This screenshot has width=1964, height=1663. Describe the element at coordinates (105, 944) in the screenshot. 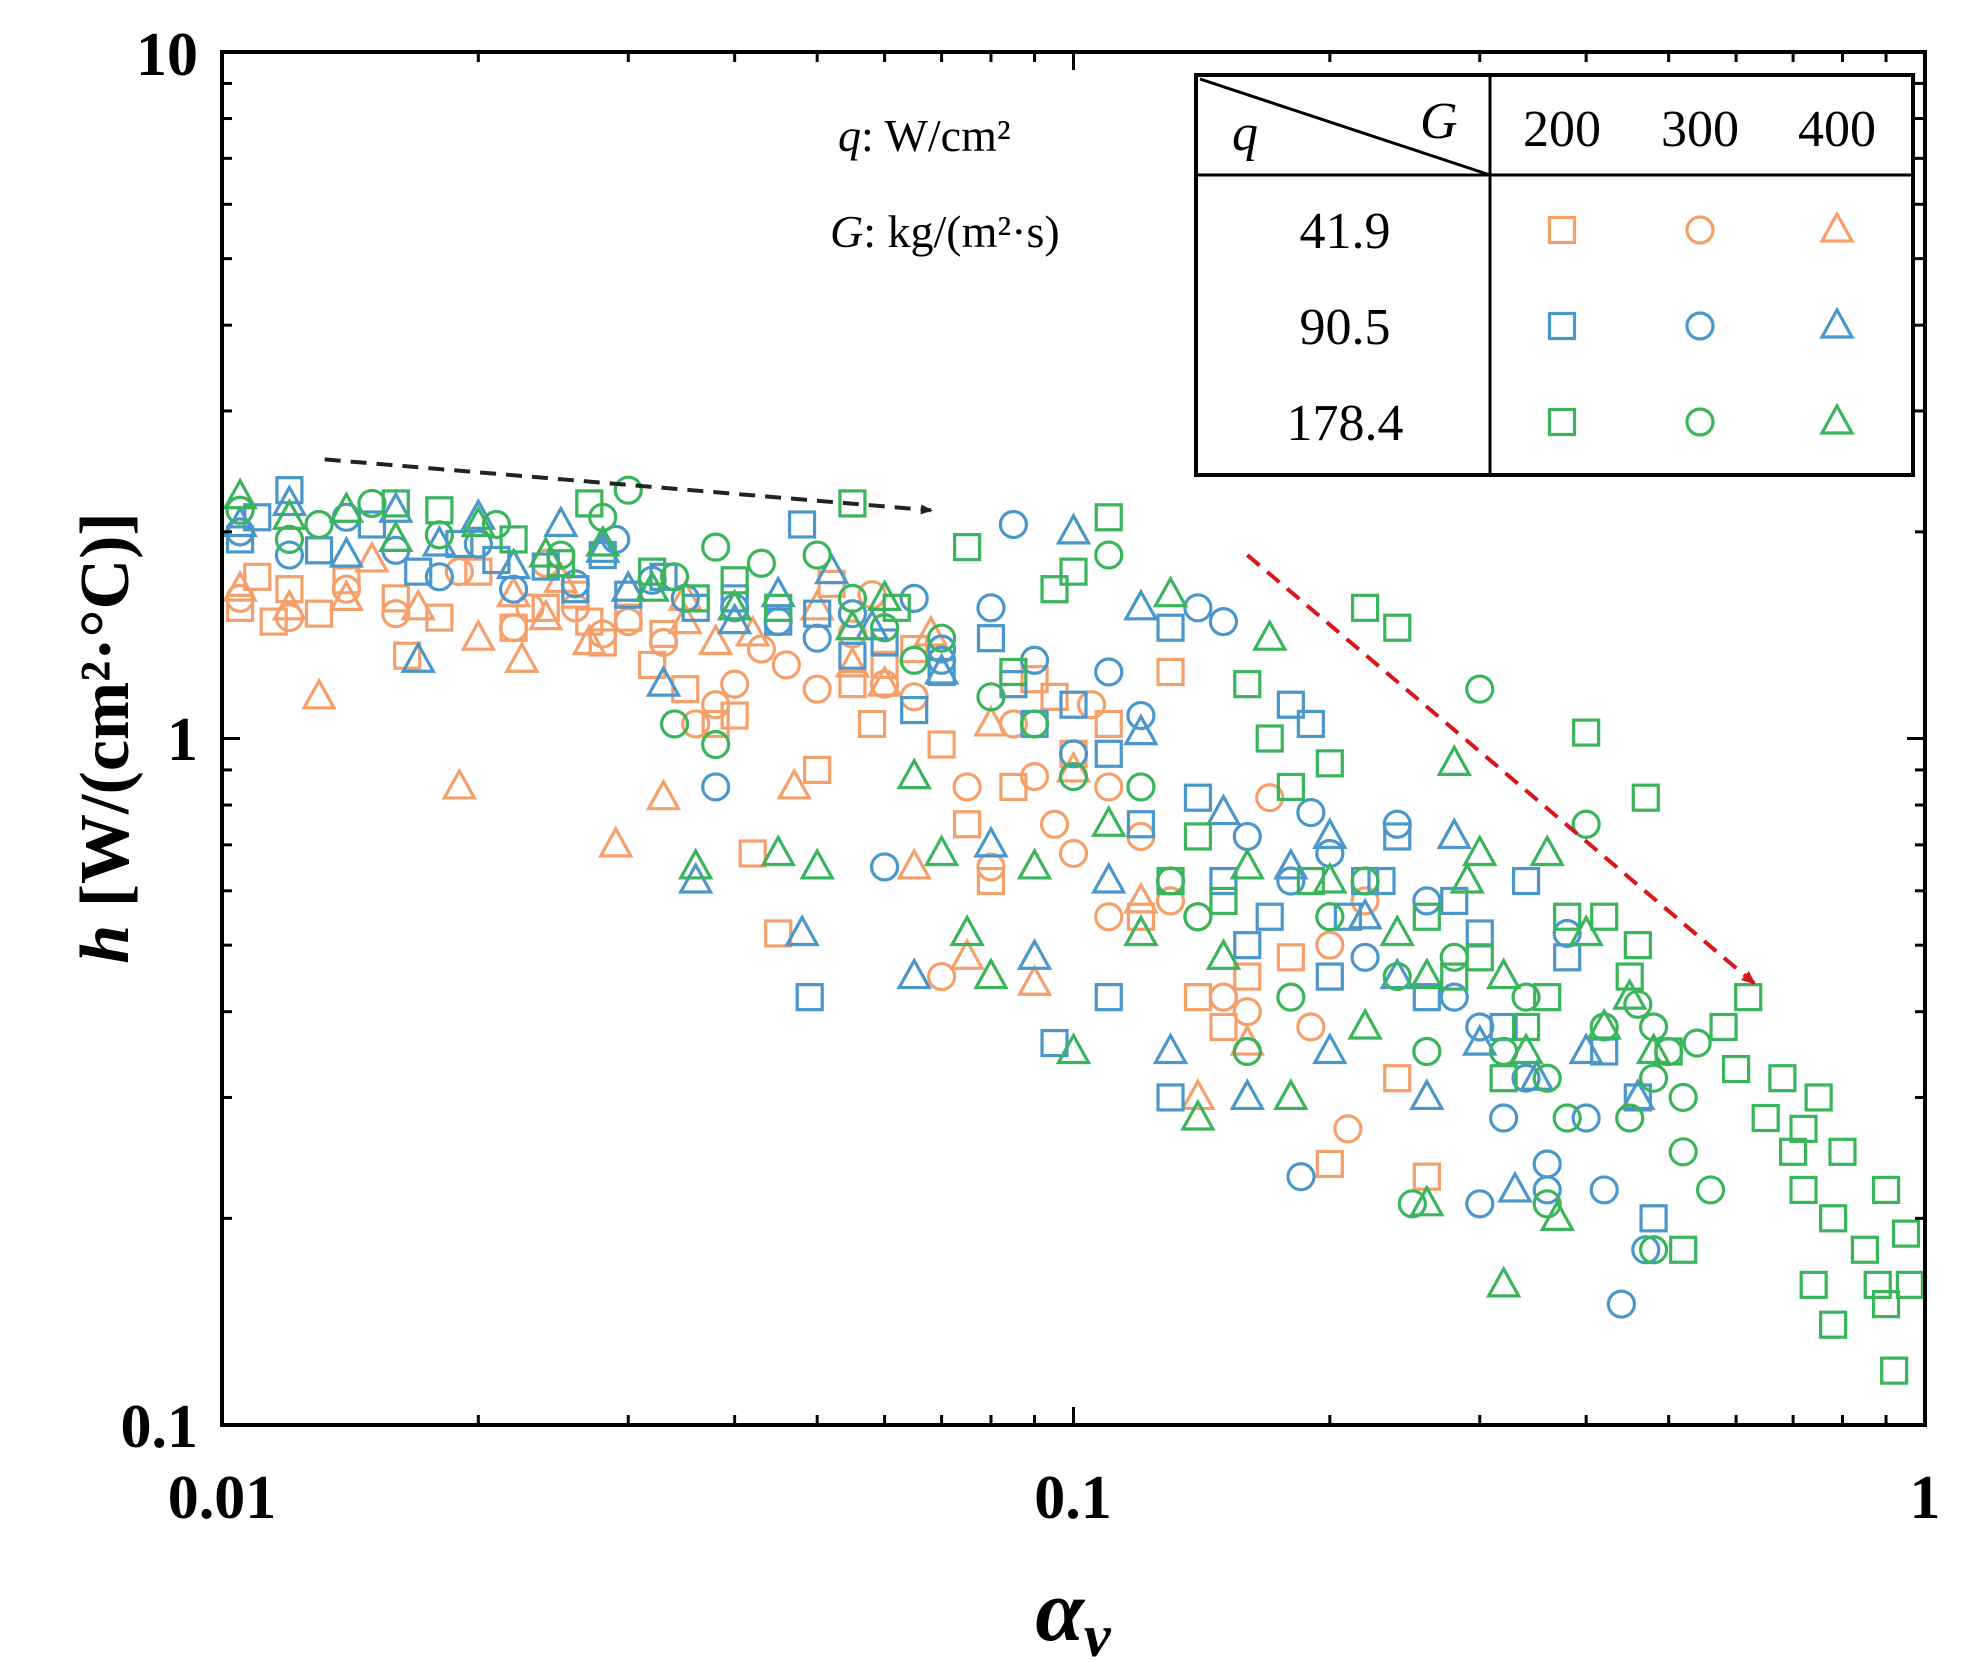

I see `y-axis-title-var: h` at that location.